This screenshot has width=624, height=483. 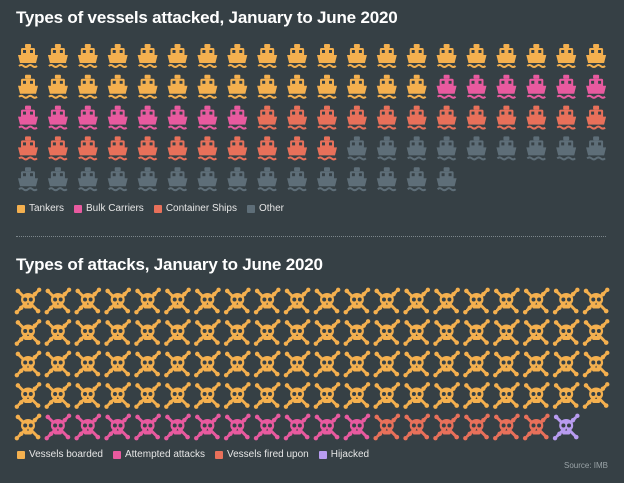 What do you see at coordinates (158, 454) in the screenshot?
I see `legend-item: Attempted attacks` at bounding box center [158, 454].